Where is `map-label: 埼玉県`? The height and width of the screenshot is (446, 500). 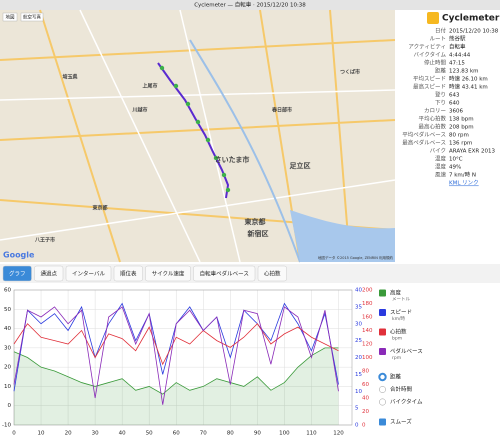
map-label: 埼玉県 is located at coordinates (69, 77).